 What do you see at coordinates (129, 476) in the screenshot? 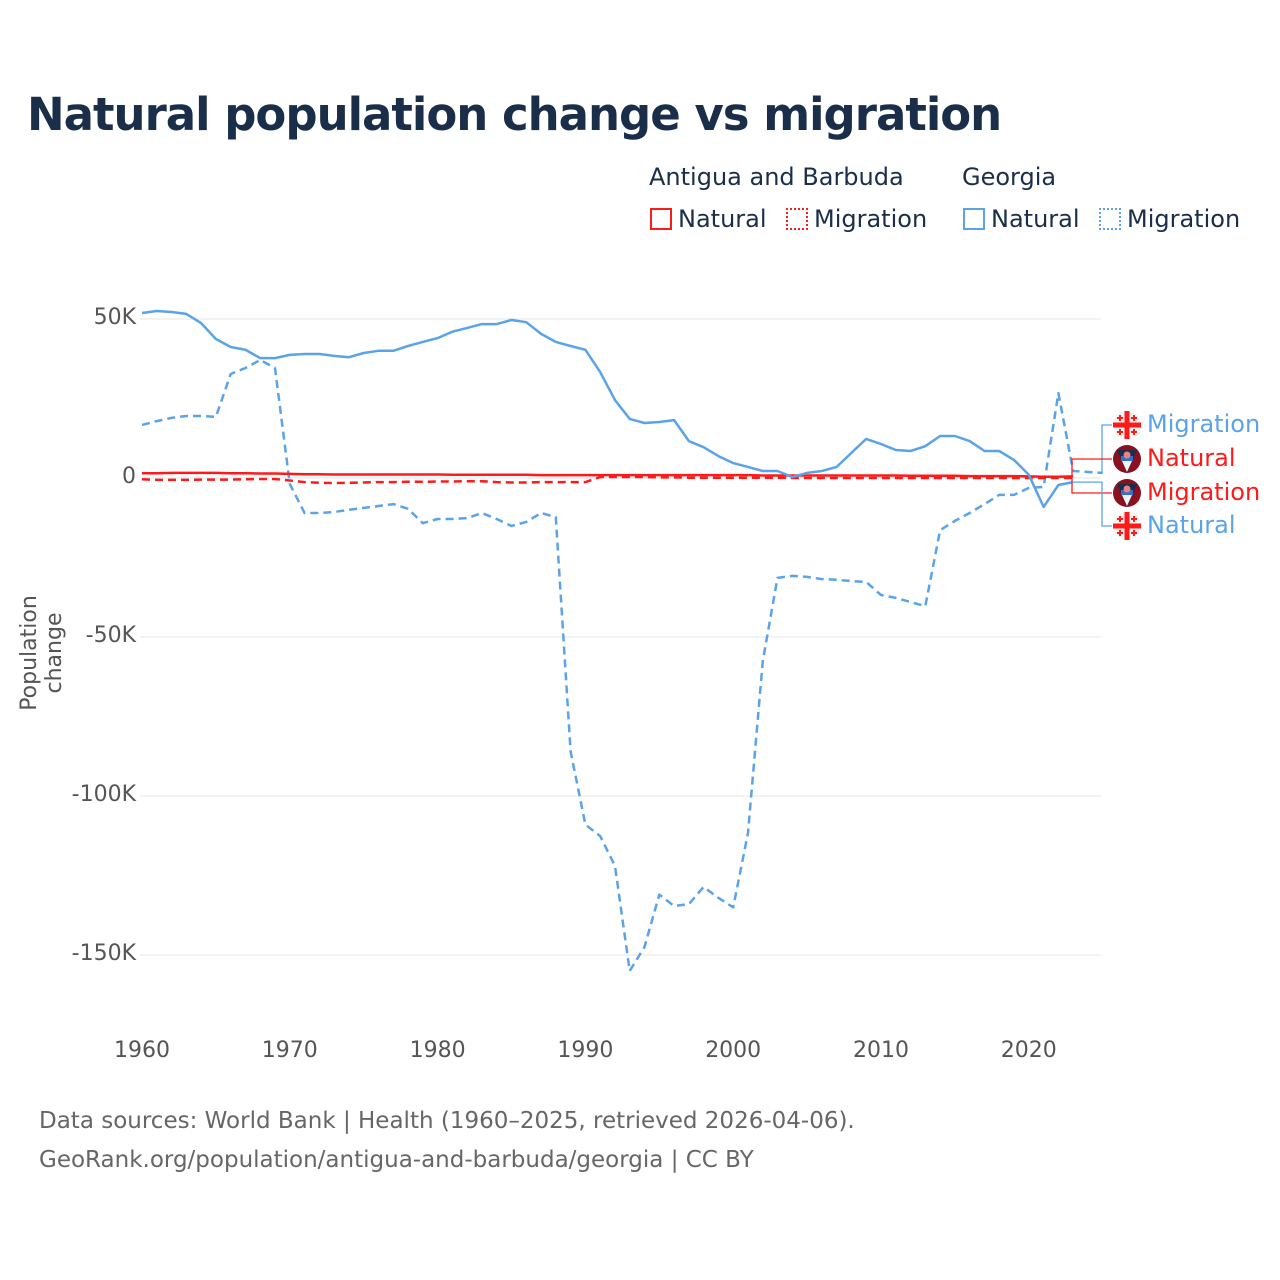
I see `y-tick-label: 0` at bounding box center [129, 476].